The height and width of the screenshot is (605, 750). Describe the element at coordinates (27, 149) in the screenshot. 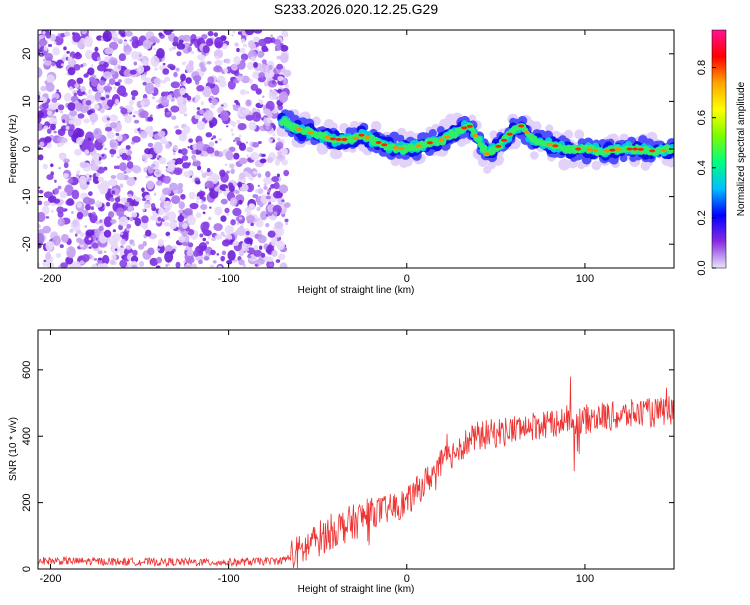

I see `y-tick-label: 0` at that location.